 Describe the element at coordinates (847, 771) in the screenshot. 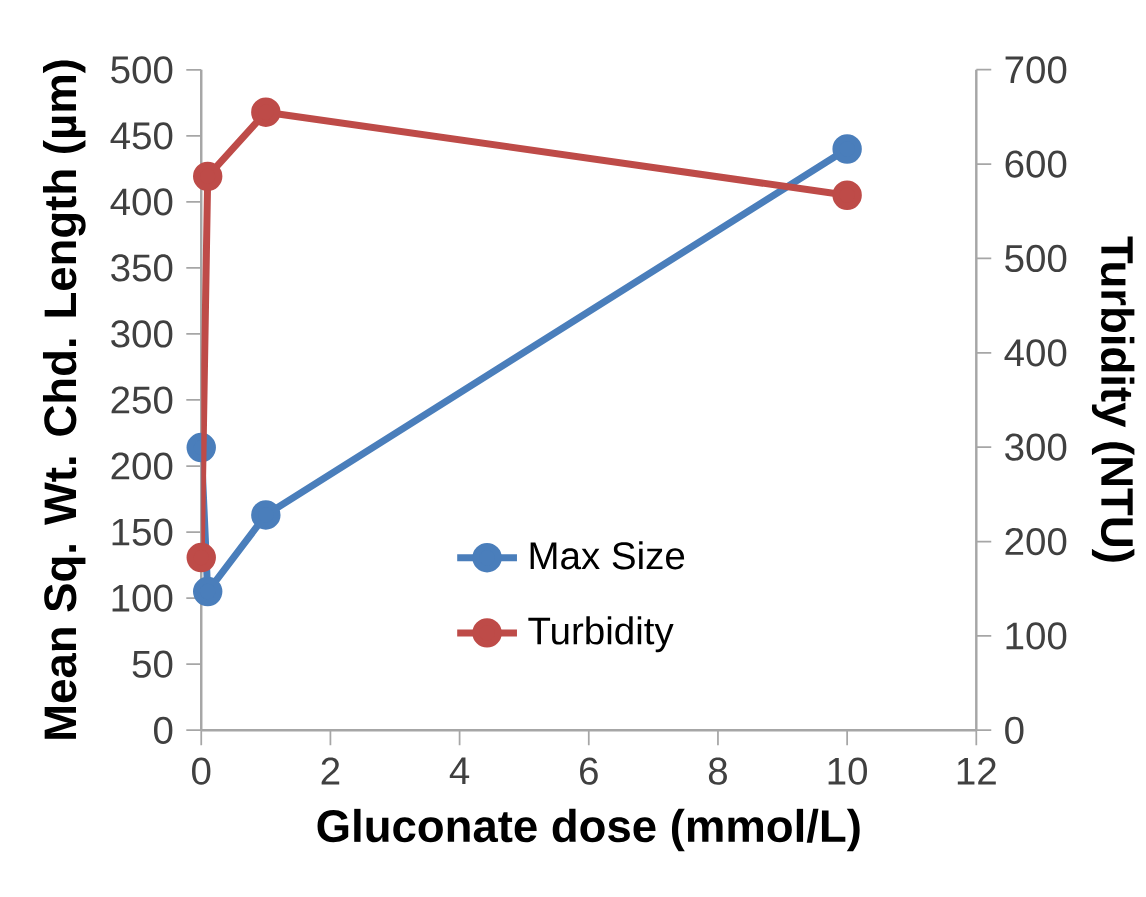

I see `x-tick-label: 10` at that location.